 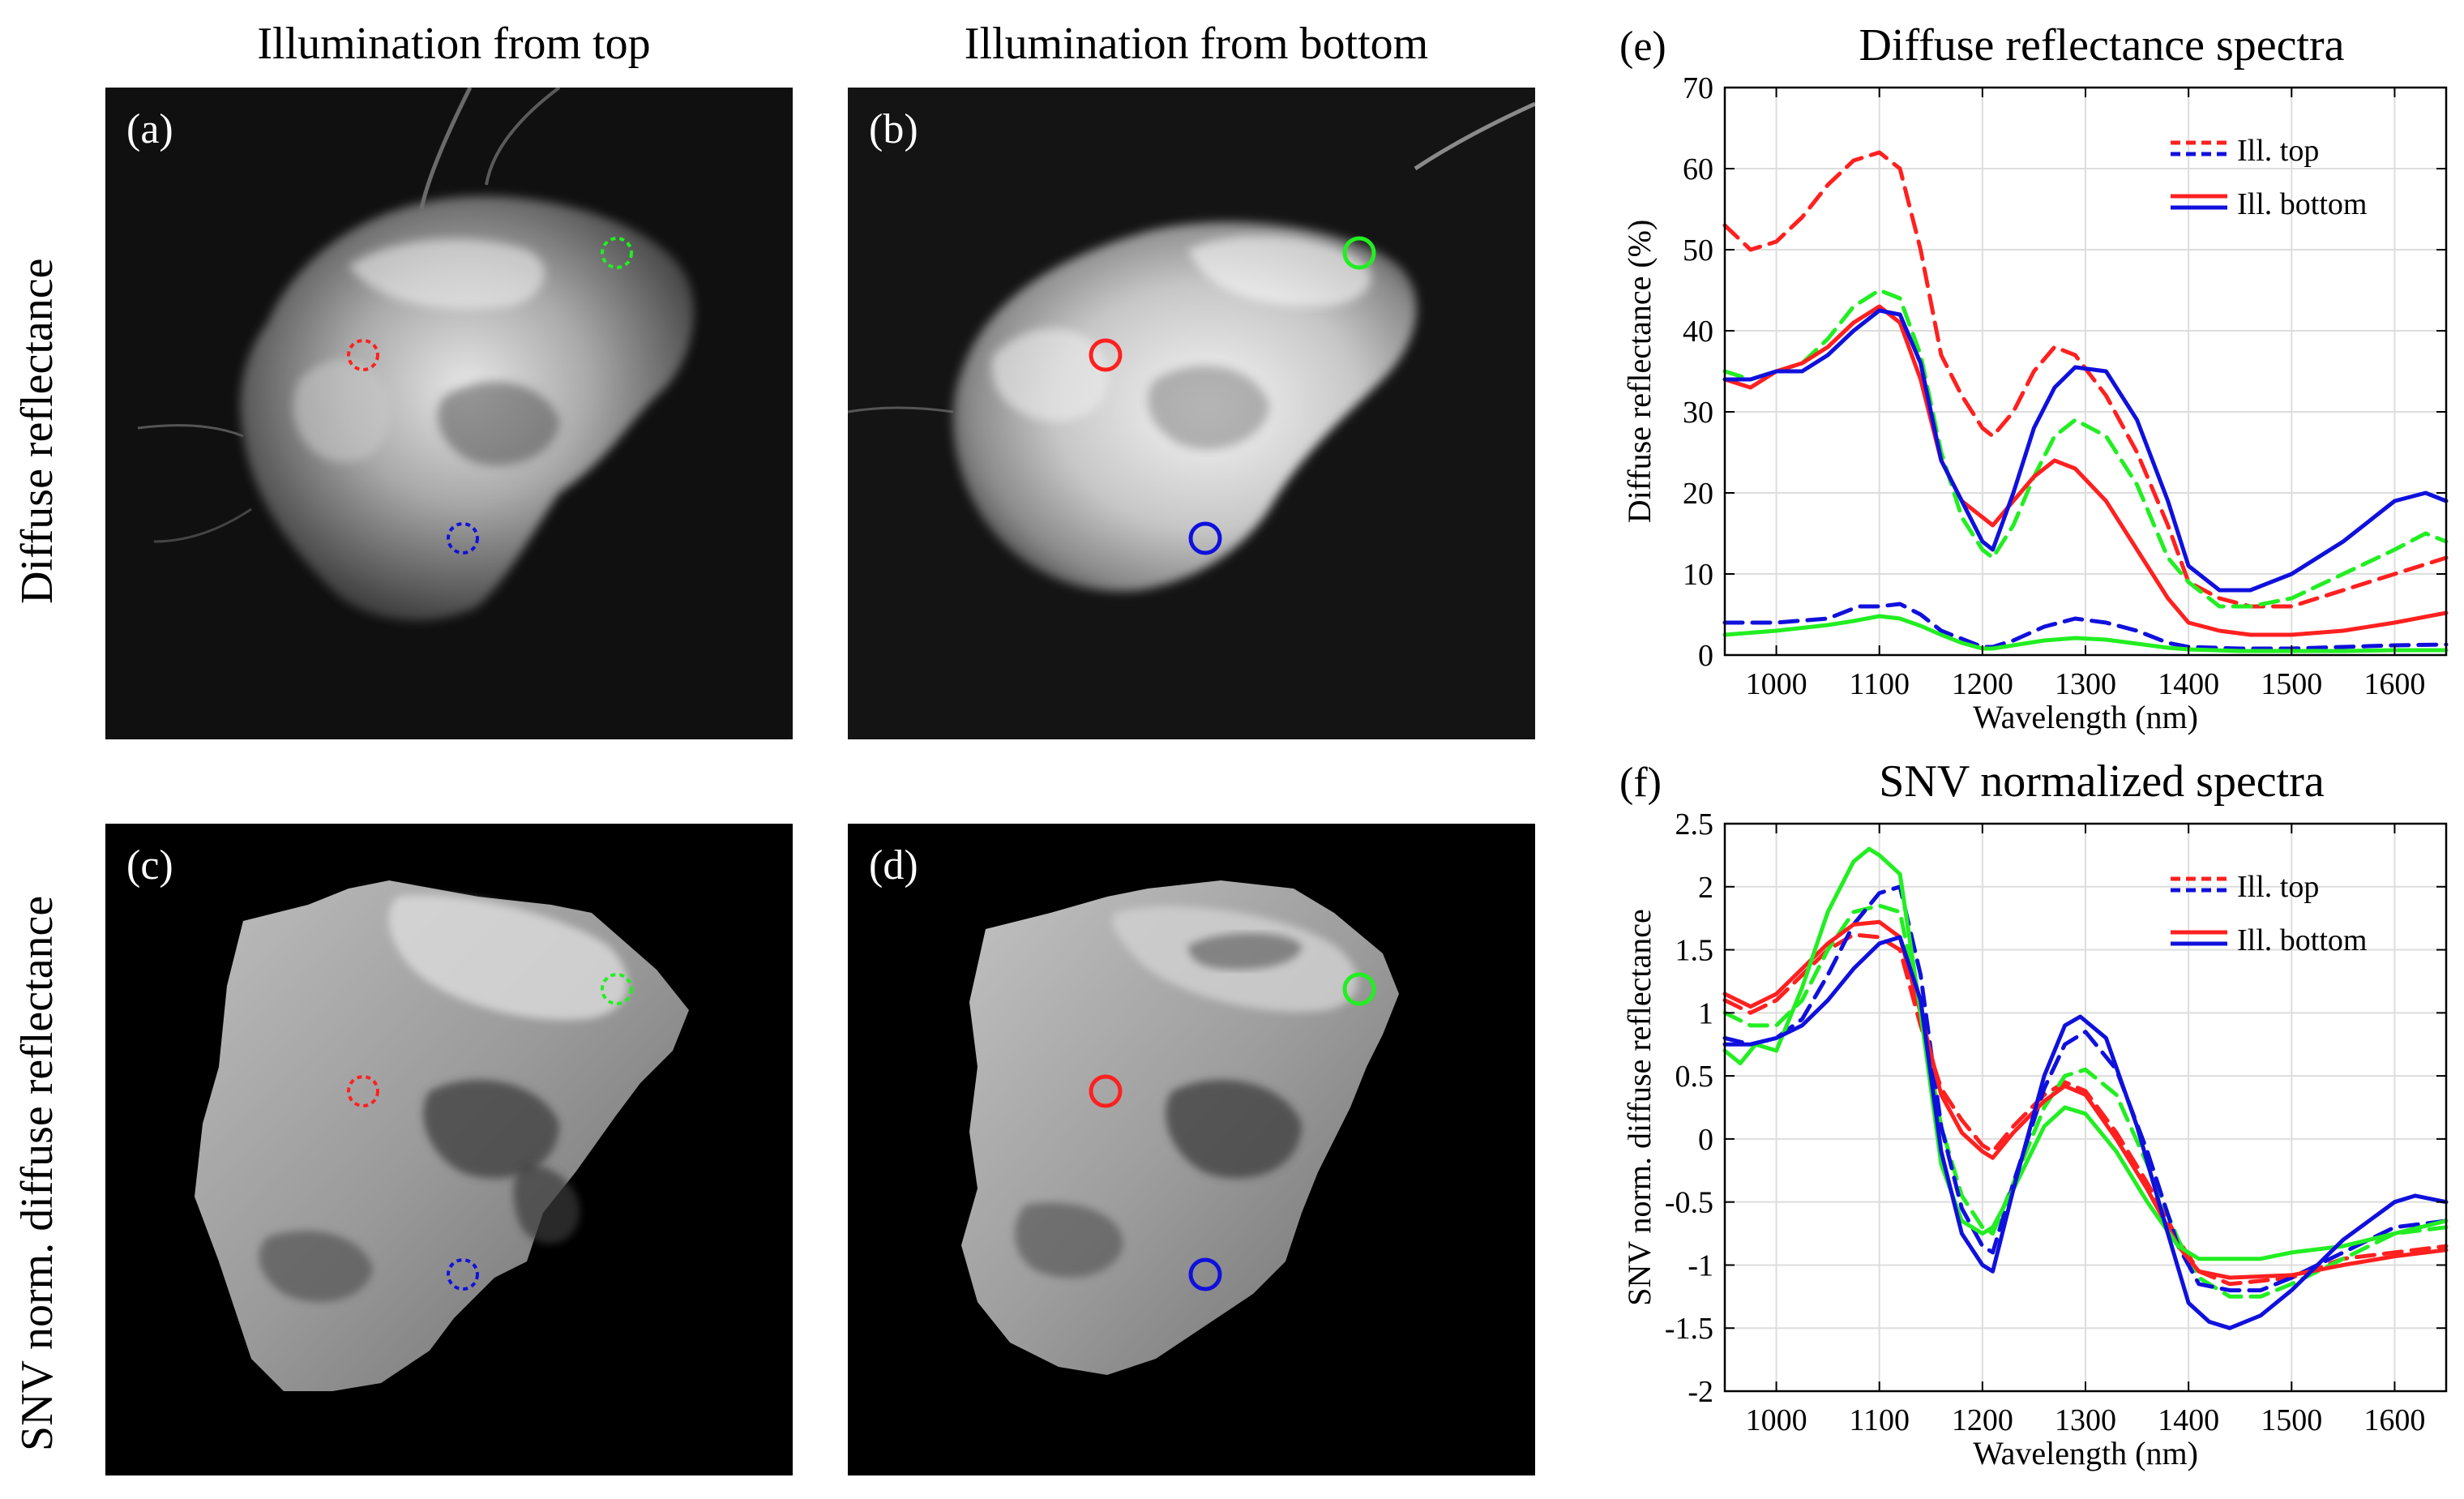 What do you see at coordinates (893, 129) in the screenshot?
I see `panel-label-b: (b)` at bounding box center [893, 129].